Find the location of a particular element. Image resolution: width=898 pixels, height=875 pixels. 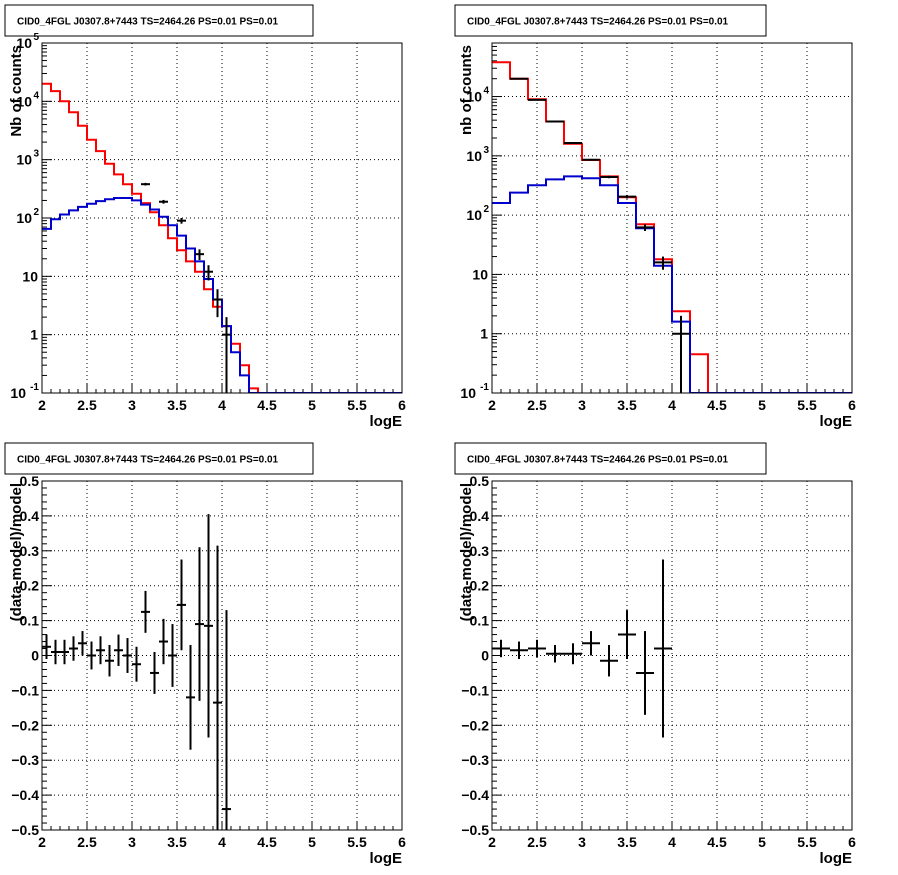

y-tick-label: 0 is located at coordinates (35, 656).